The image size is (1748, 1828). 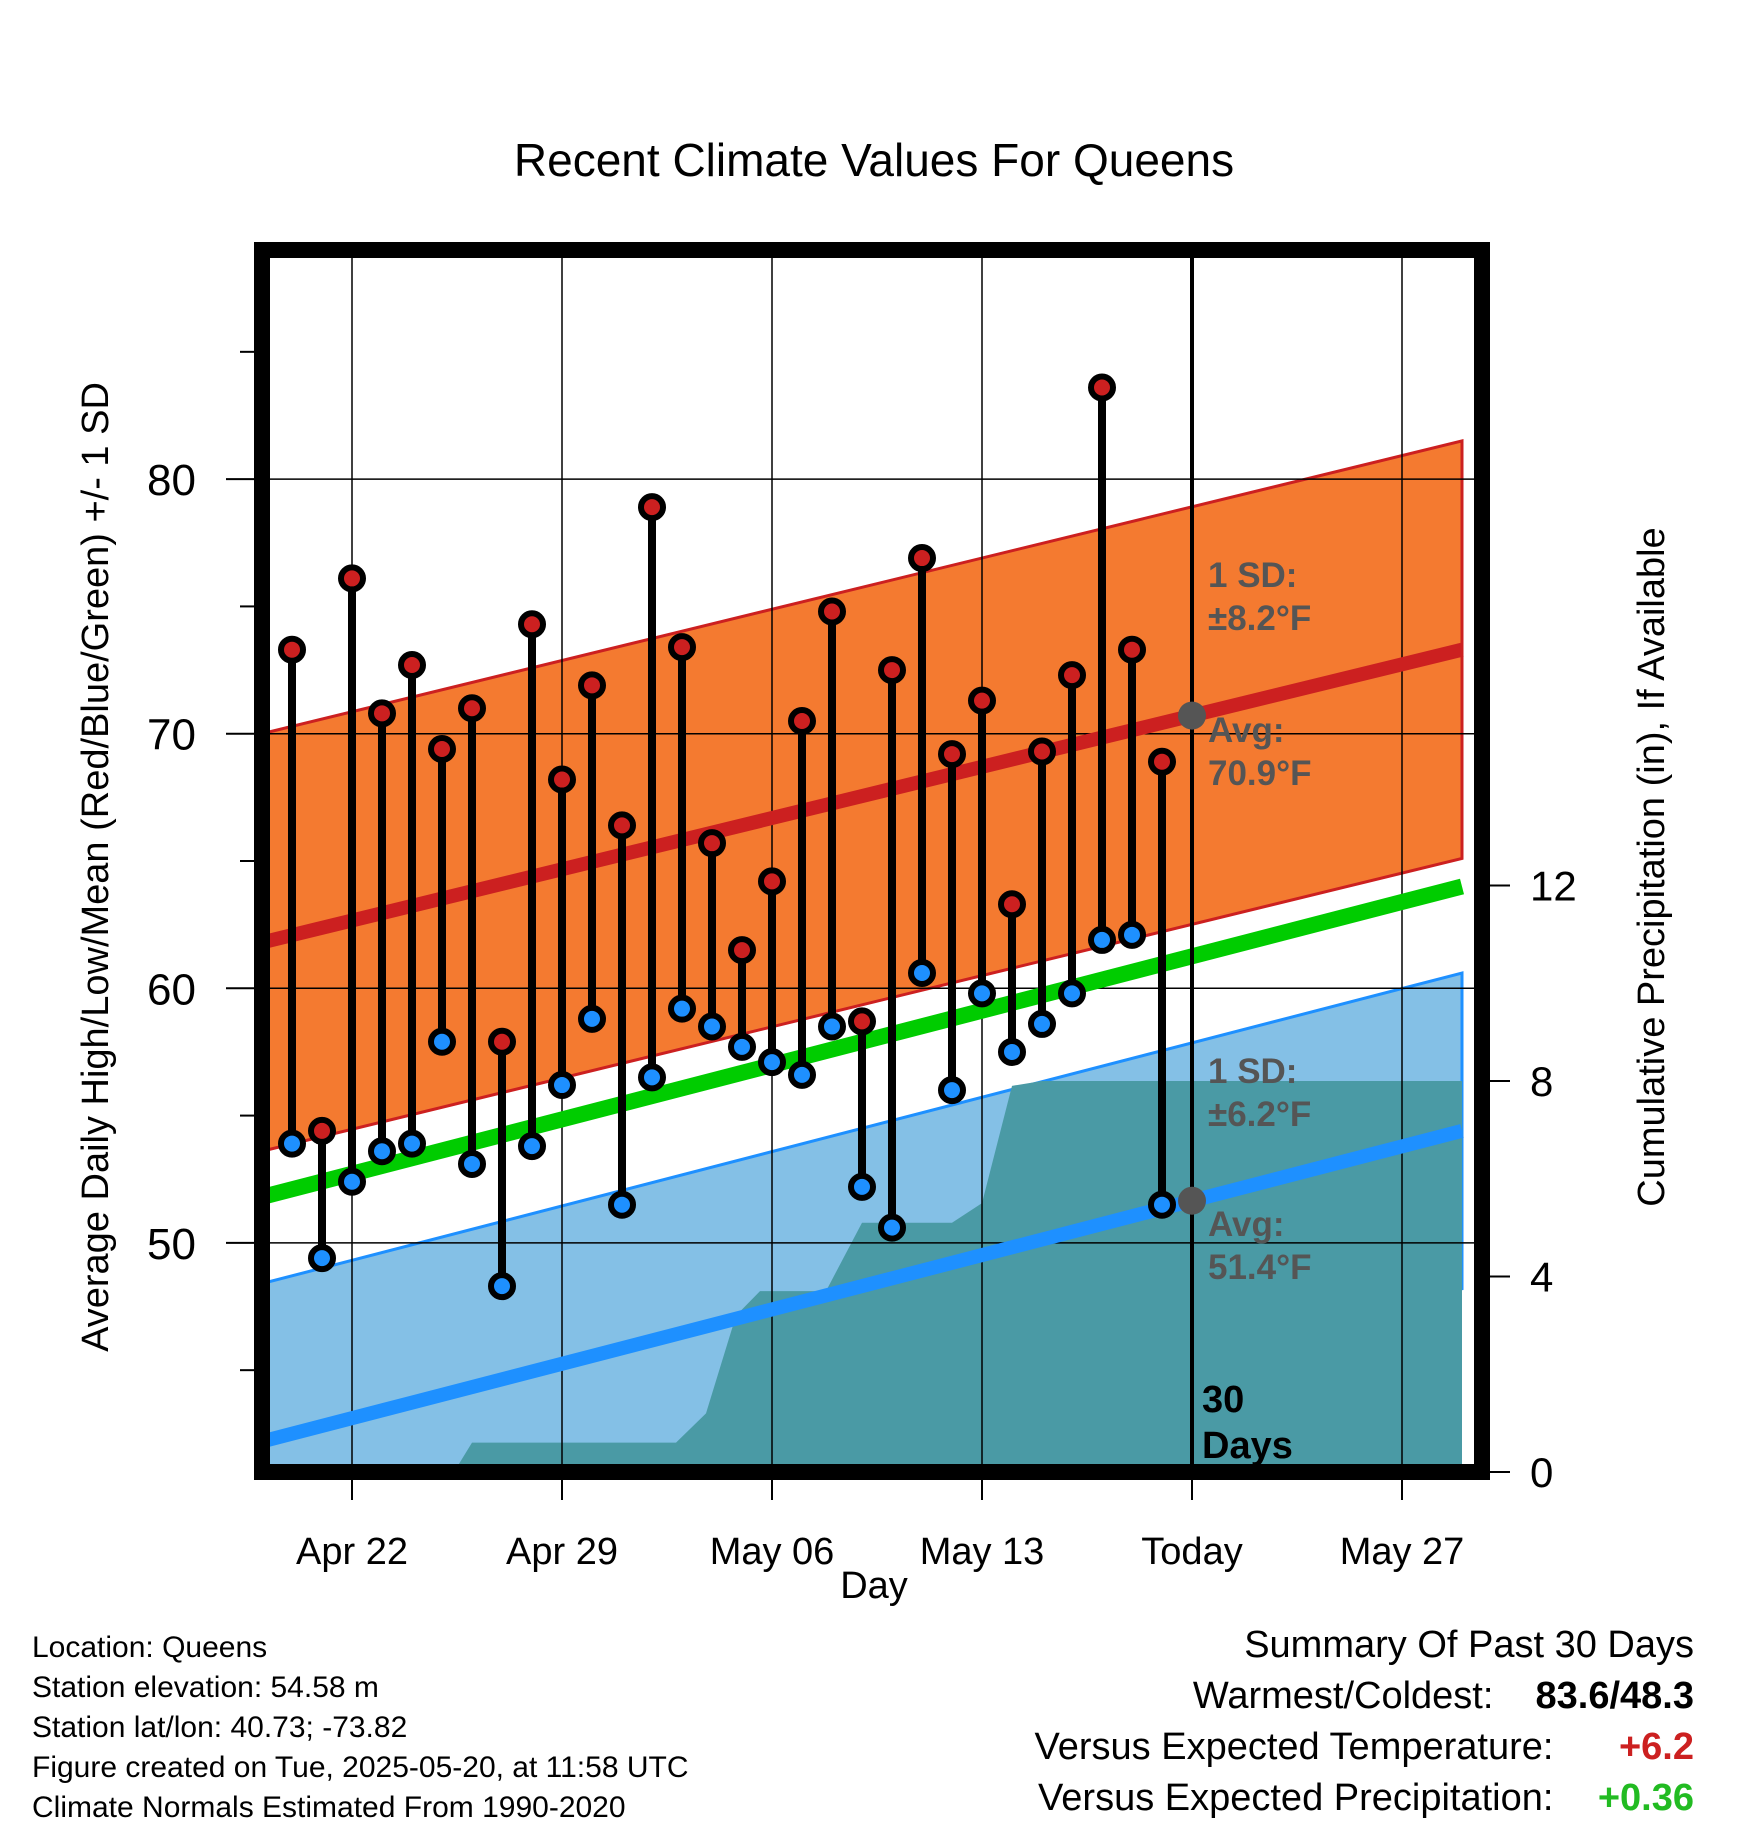 I want to click on y-tick-label: 70, so click(x=171, y=735).